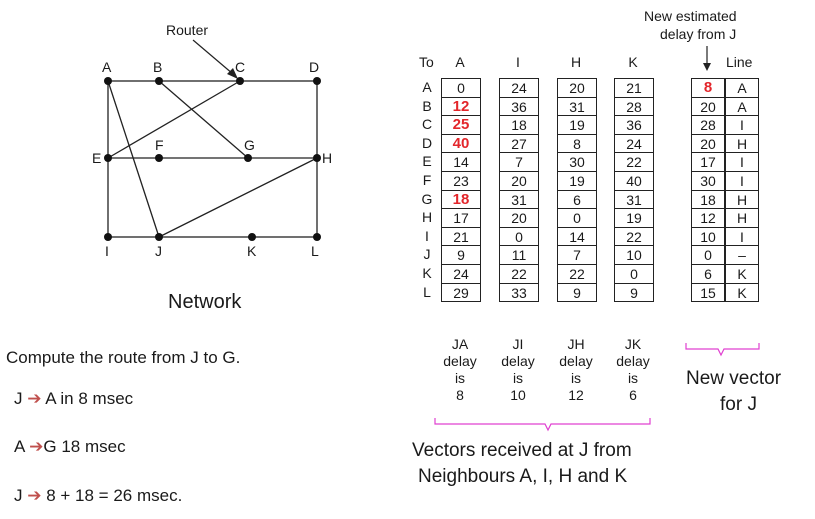 The height and width of the screenshot is (519, 815). Describe the element at coordinates (133, 159) in the screenshot. I see `link-a-j` at that location.